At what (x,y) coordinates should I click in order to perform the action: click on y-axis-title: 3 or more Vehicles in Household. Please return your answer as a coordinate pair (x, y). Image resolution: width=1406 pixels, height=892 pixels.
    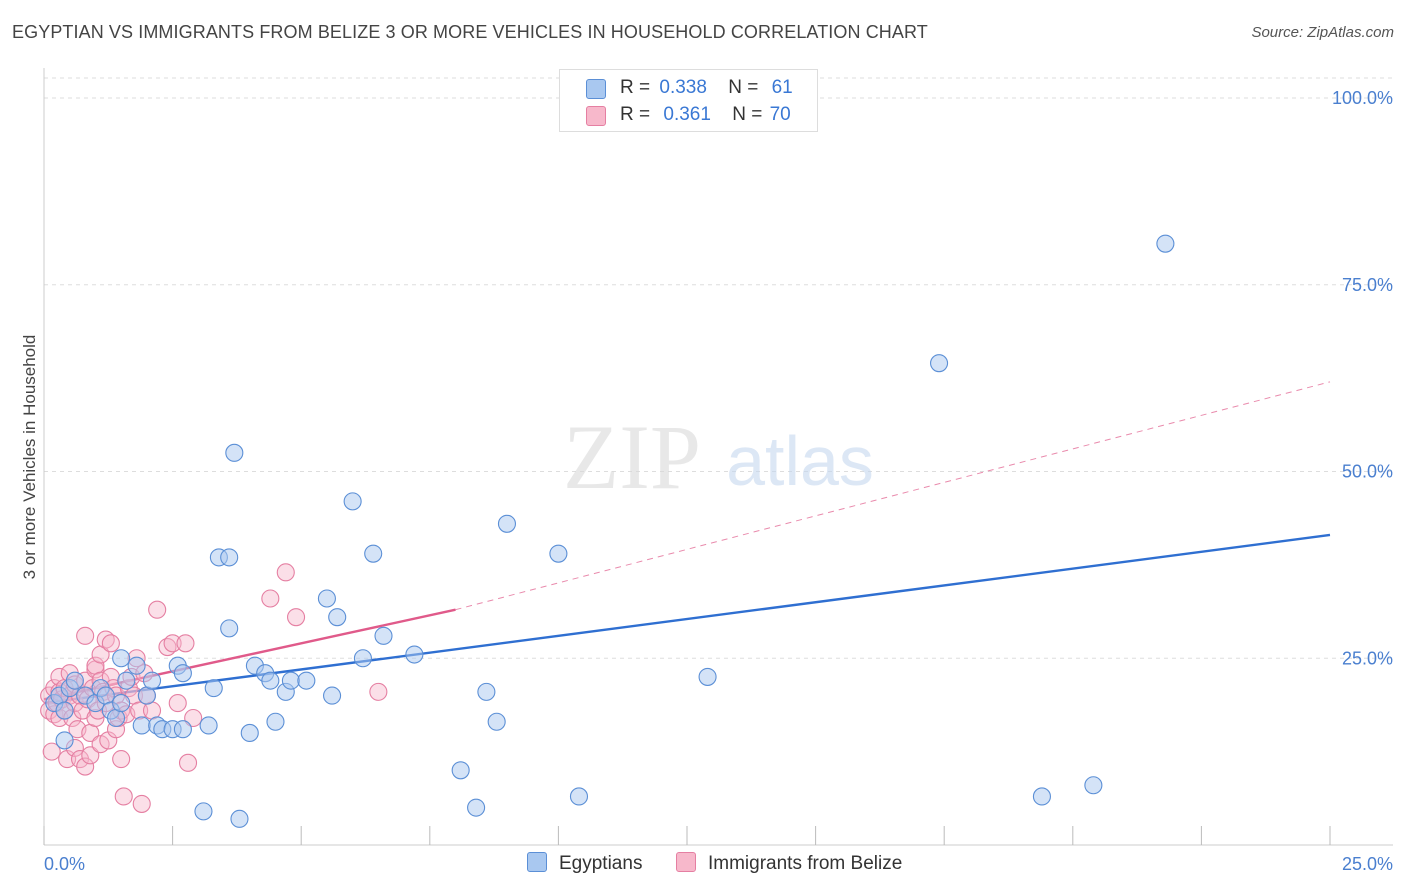
    Looking at the image, I should click on (29, 457).